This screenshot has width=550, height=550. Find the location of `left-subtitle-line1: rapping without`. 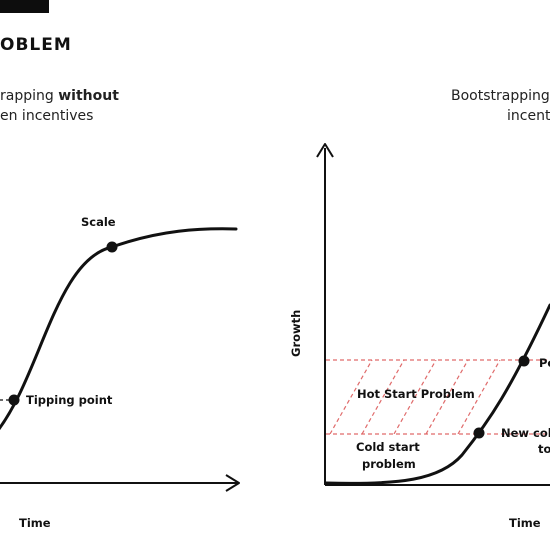

left-subtitle-line1: rapping without is located at coordinates (59, 96).